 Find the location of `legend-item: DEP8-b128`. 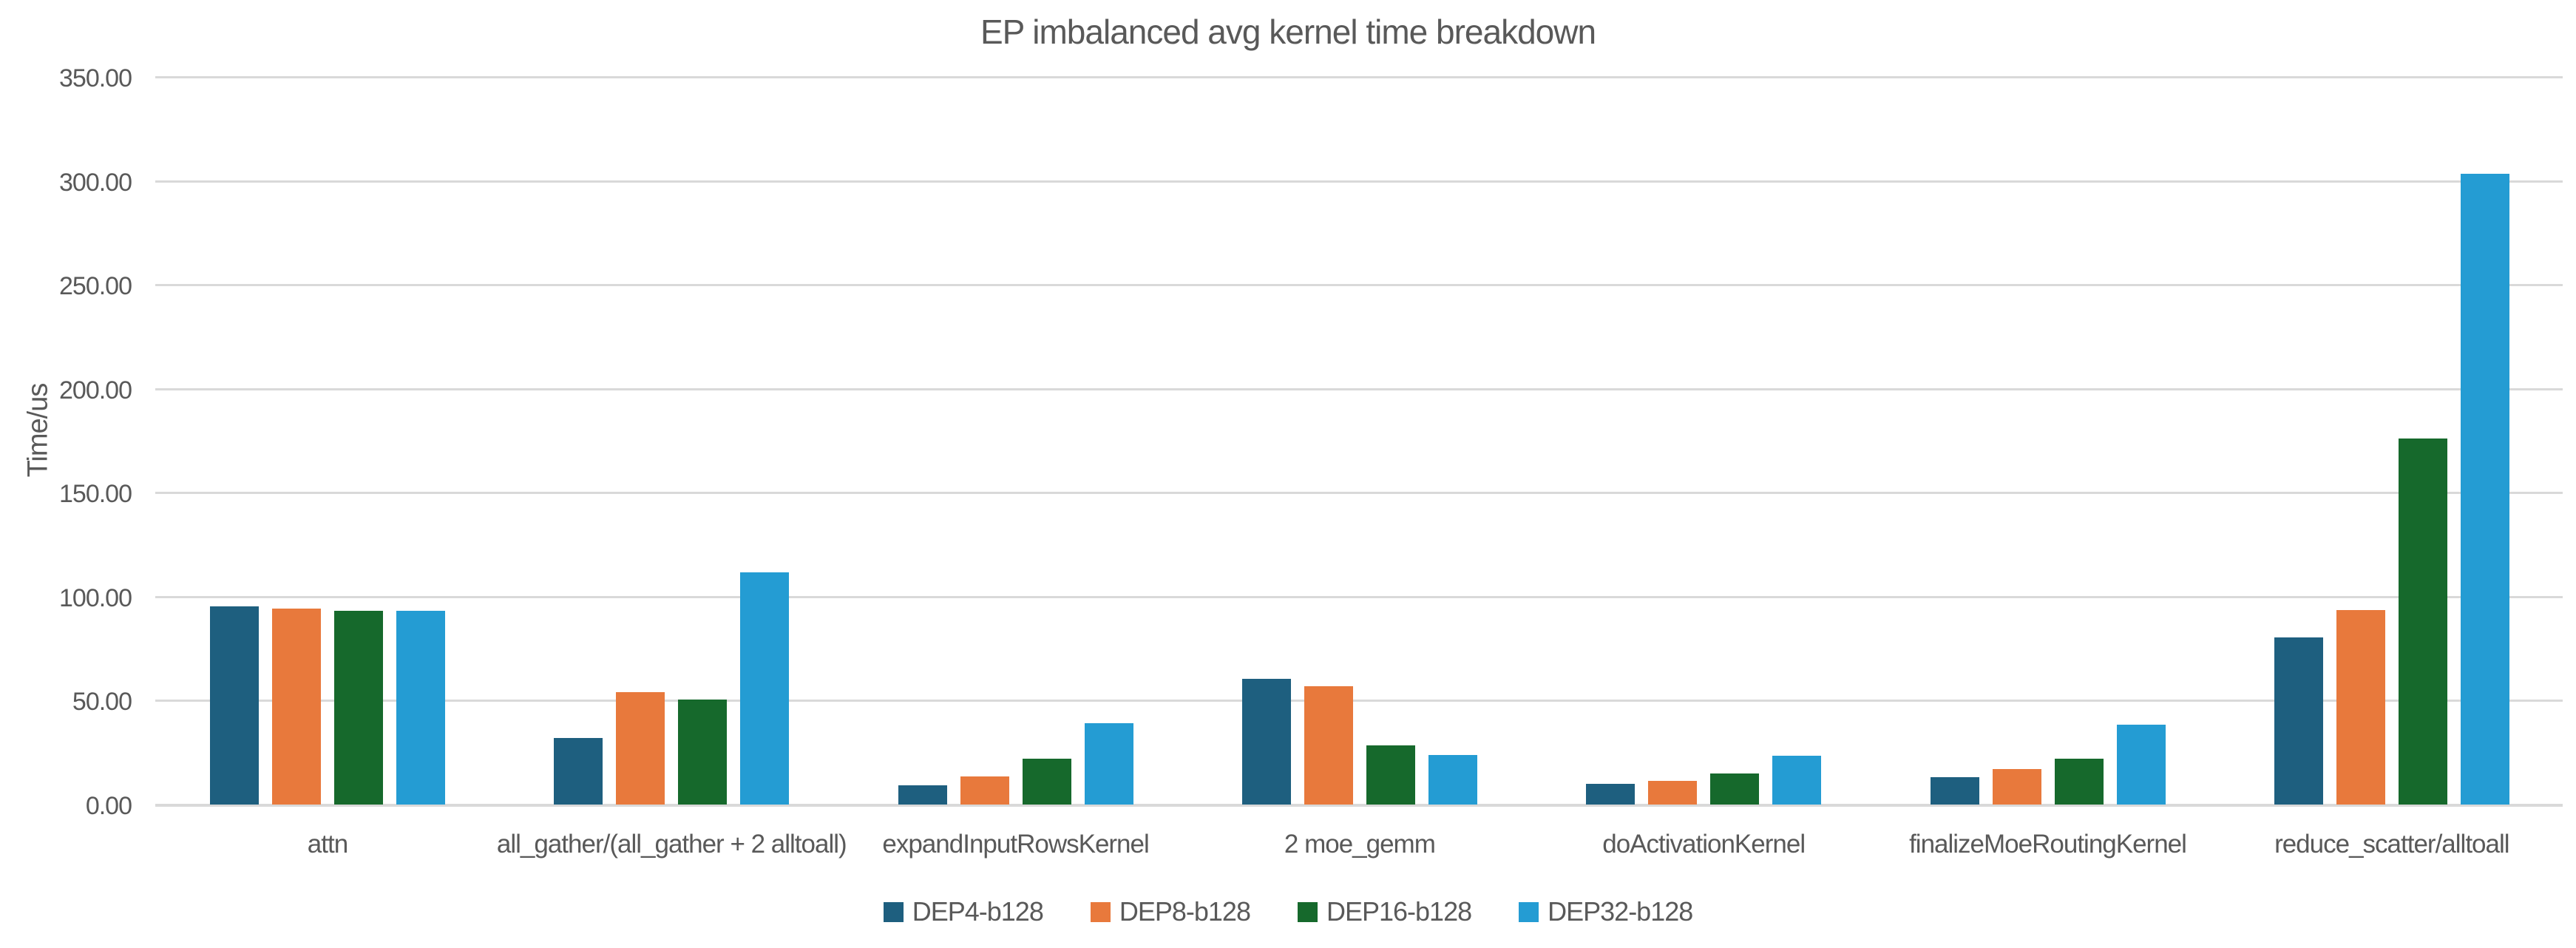

legend-item: DEP8-b128 is located at coordinates (1170, 911).